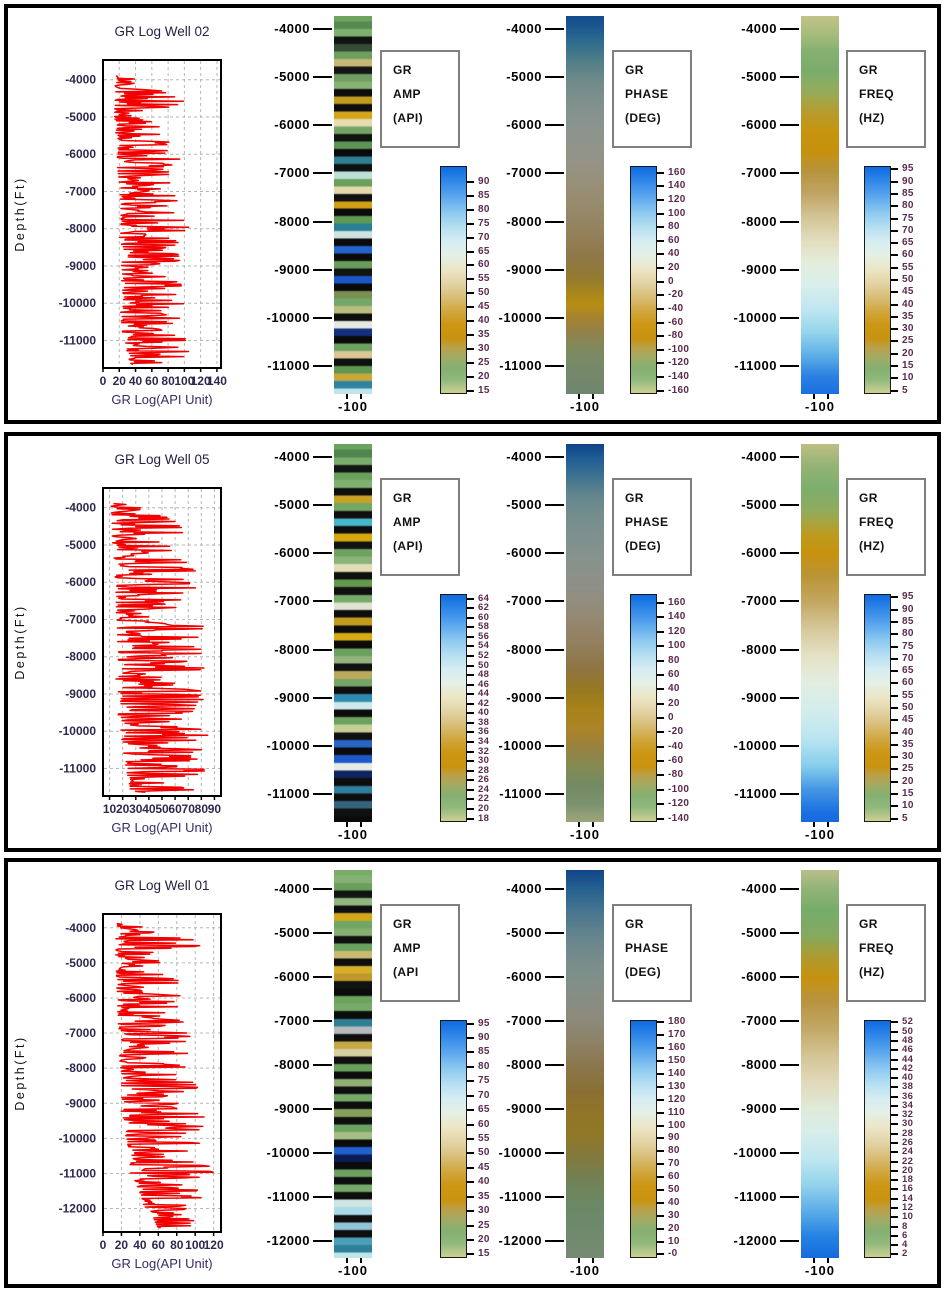 This screenshot has width=945, height=1292. Describe the element at coordinates (908, 1143) in the screenshot. I see `colorbar-tick-label: 26` at that location.